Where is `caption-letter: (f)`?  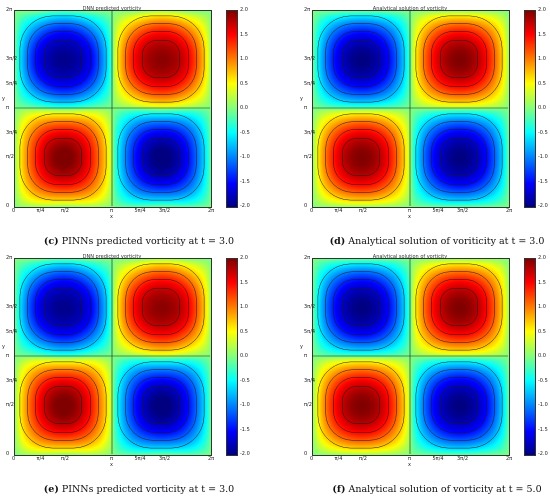
caption-letter: (f) is located at coordinates (339, 489).